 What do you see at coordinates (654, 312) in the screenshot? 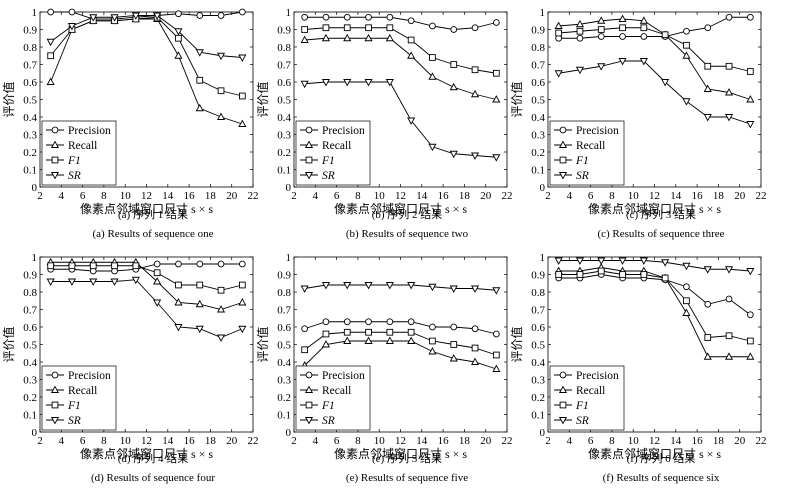
I see `series-line-recall` at bounding box center [654, 312].